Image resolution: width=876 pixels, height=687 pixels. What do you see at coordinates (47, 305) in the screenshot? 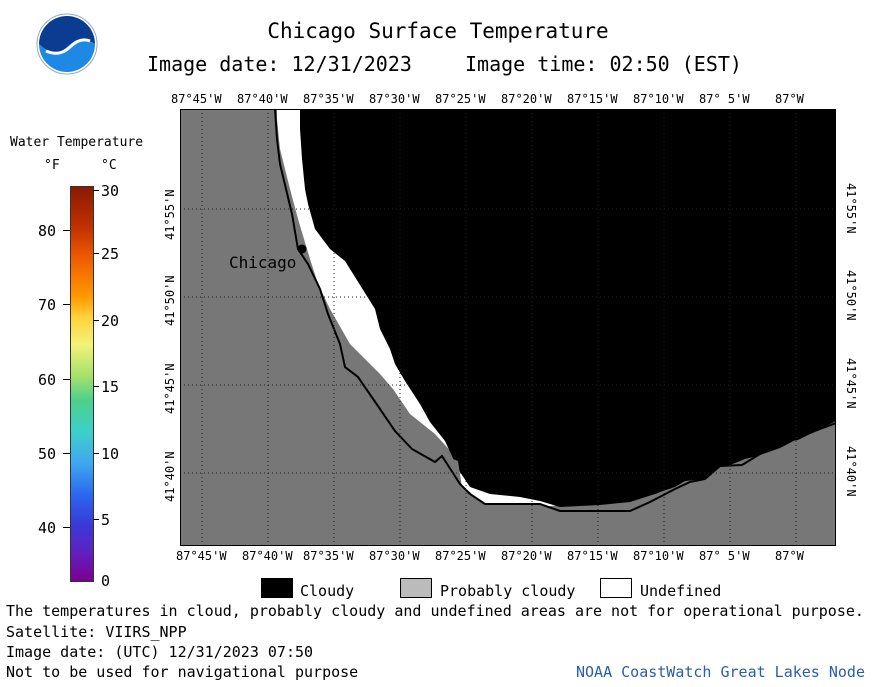
I see `colorbar-f-tick: 70` at bounding box center [47, 305].